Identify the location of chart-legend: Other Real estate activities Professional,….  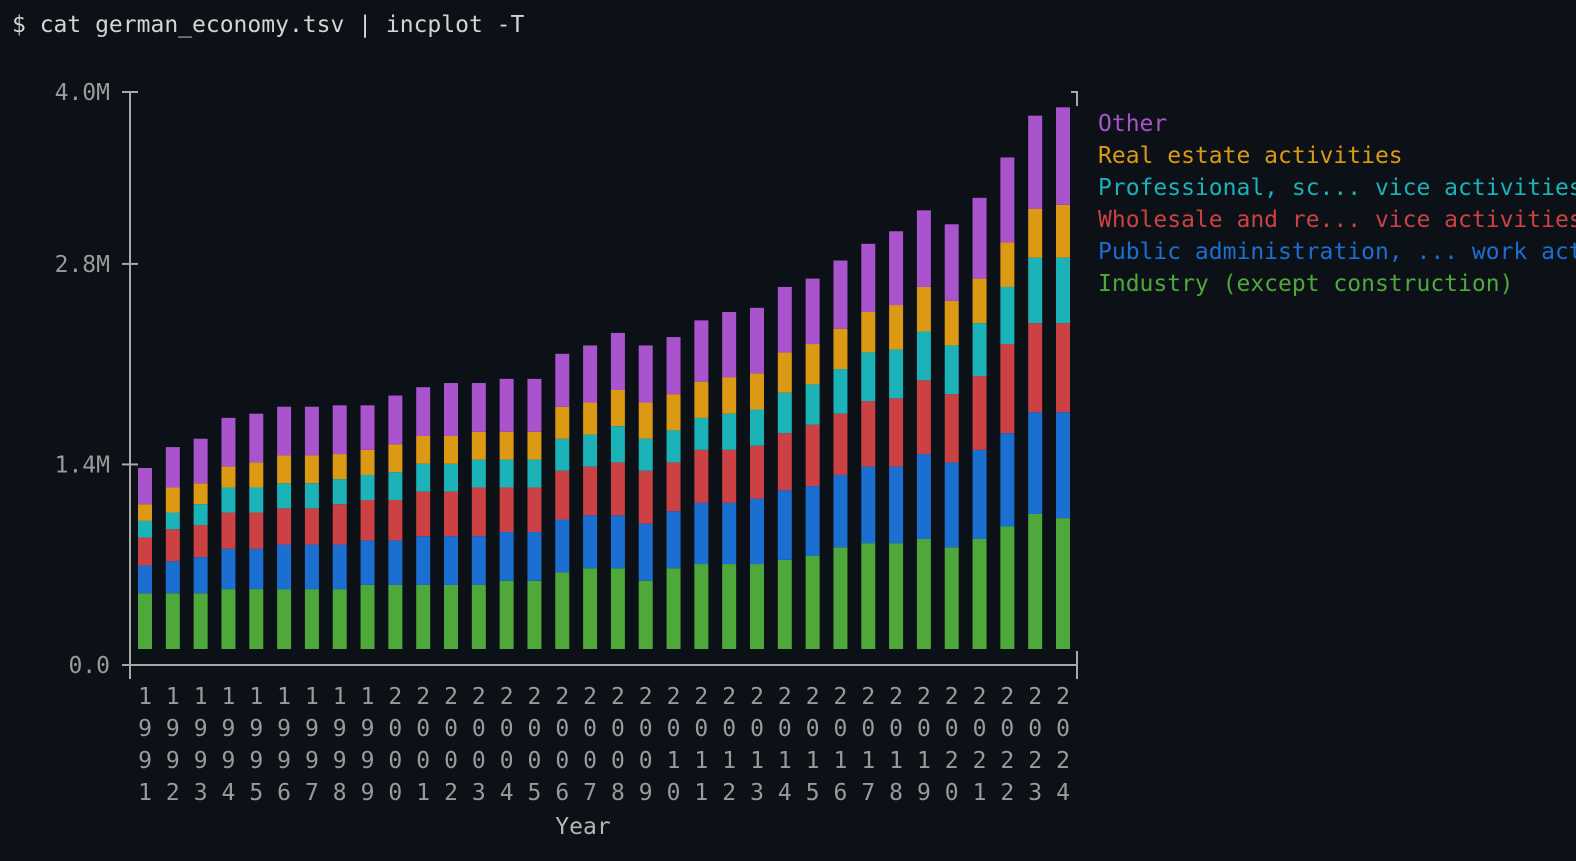
(1337, 204).